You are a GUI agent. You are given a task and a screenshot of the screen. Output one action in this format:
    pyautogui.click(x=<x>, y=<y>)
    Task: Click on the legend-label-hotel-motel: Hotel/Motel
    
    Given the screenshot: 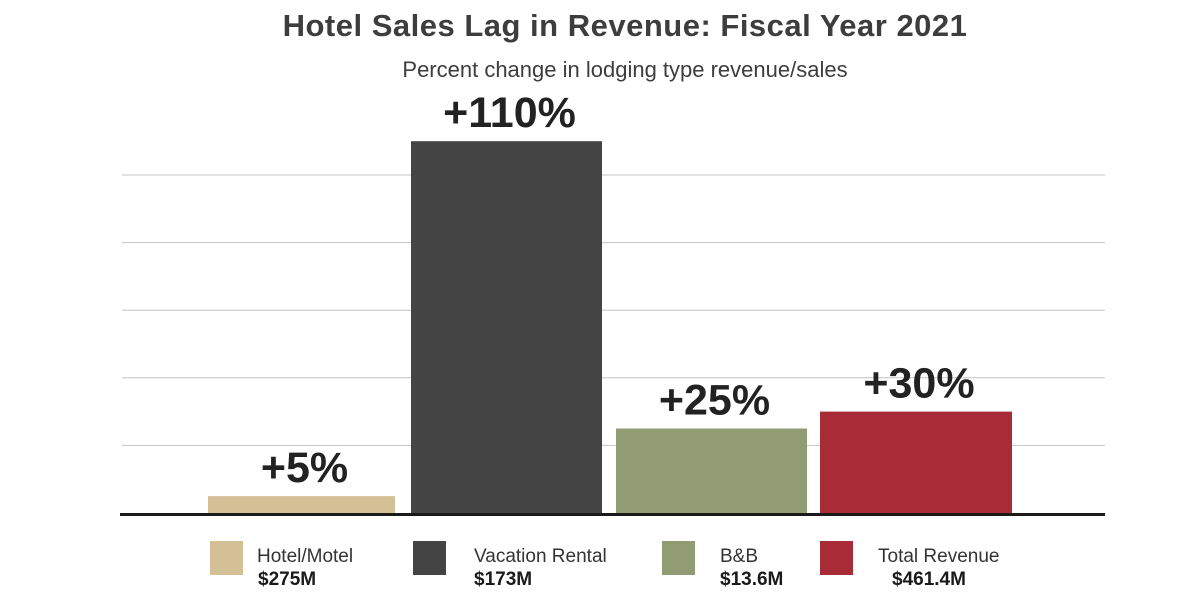 What is the action you would take?
    pyautogui.click(x=305, y=556)
    